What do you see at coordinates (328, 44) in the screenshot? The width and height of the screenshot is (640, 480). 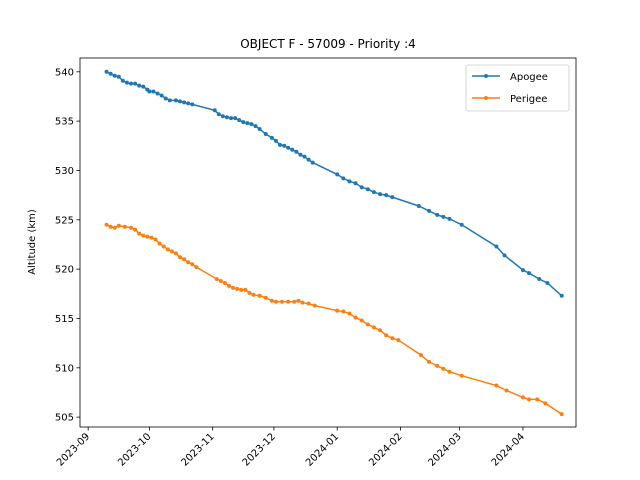 I see `chart-title: OBJECT F - 57009 - Priority :4` at bounding box center [328, 44].